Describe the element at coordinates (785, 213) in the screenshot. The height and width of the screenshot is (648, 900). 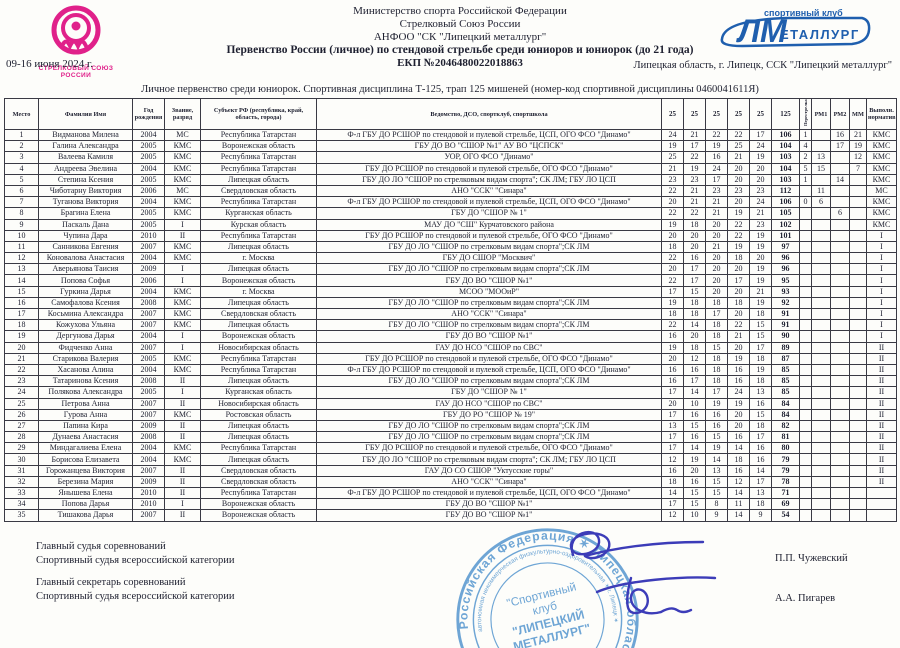
I see `cell: 105` at that location.